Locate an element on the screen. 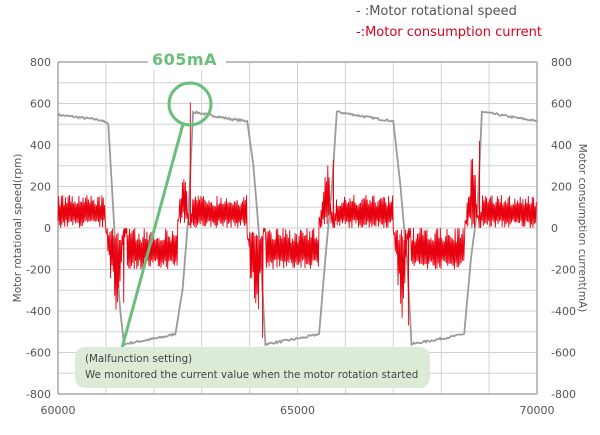  y-axis-right-title: Motor consumption current(mA) is located at coordinates (582, 228).